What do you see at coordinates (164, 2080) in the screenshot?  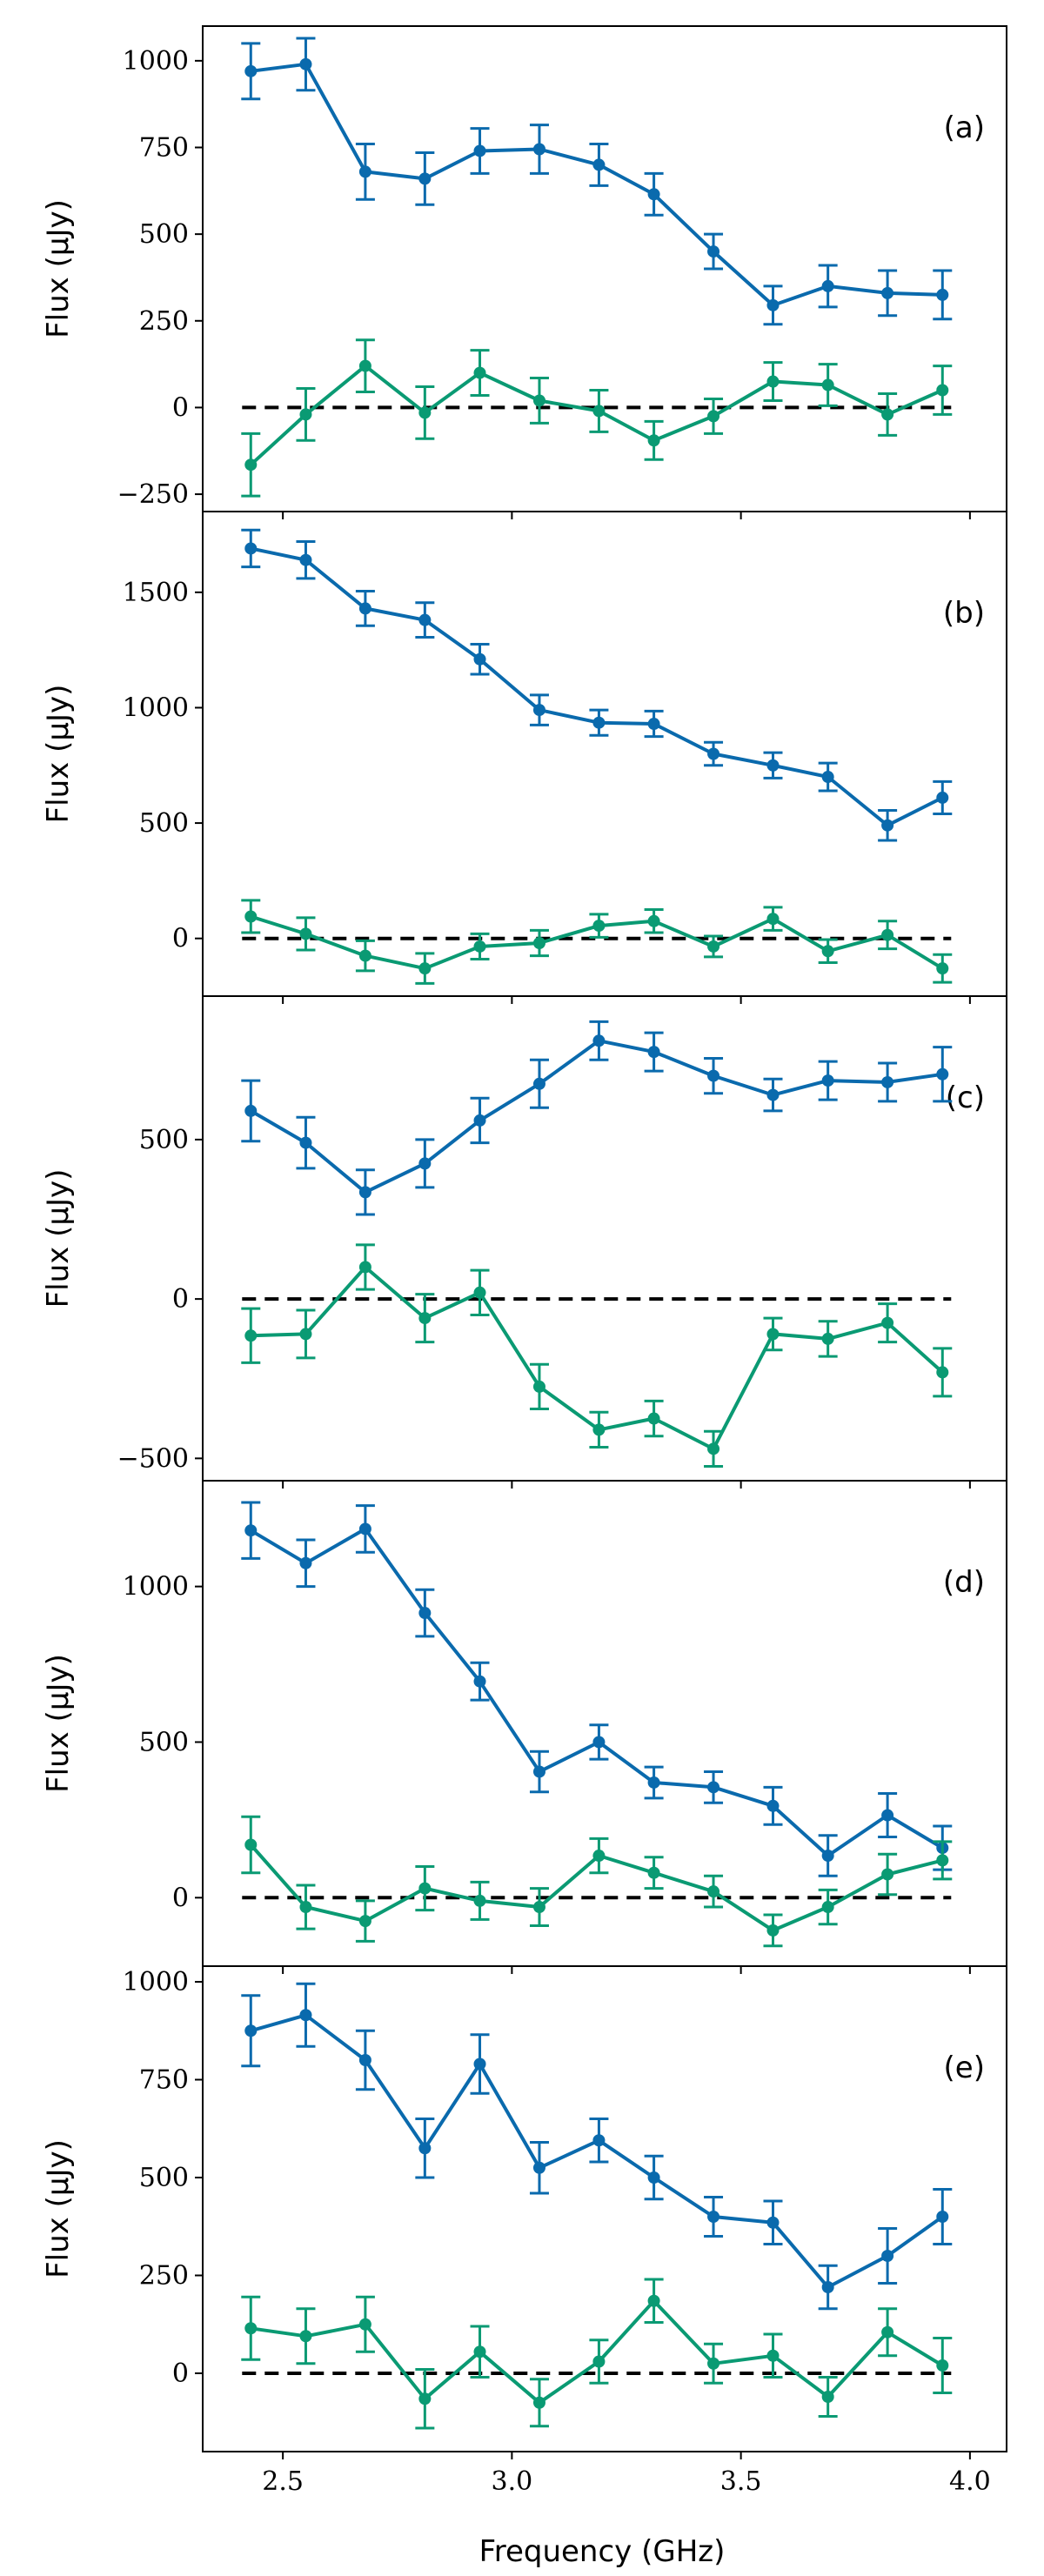 I see `y-tick-label: 750` at bounding box center [164, 2080].